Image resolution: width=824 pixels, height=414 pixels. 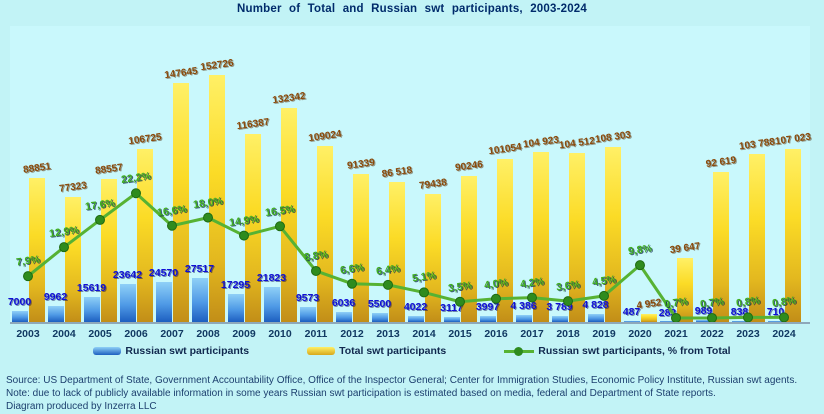 What do you see at coordinates (460, 334) in the screenshot?
I see `year-label: 2015` at bounding box center [460, 334].